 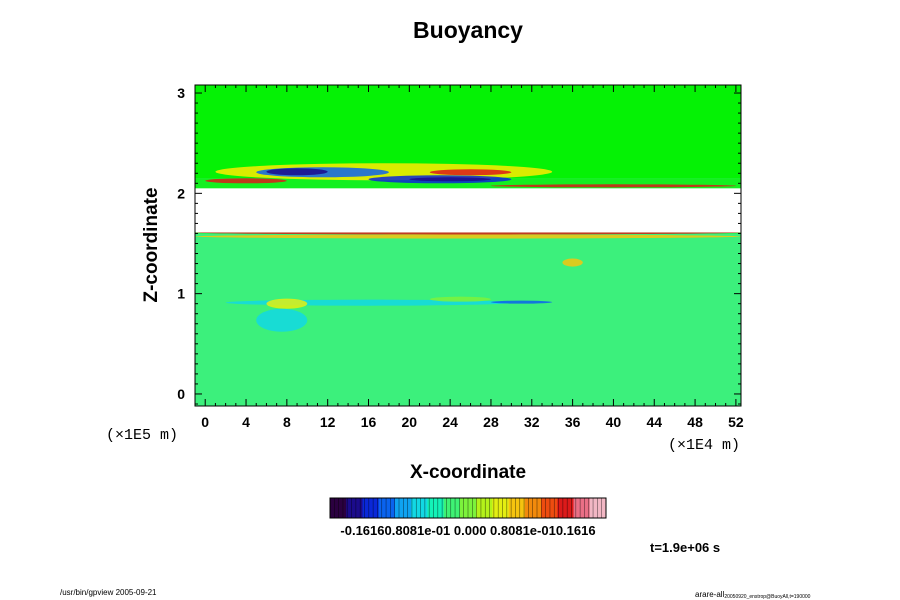 I want to click on x-tick-label: 32, so click(x=532, y=422).